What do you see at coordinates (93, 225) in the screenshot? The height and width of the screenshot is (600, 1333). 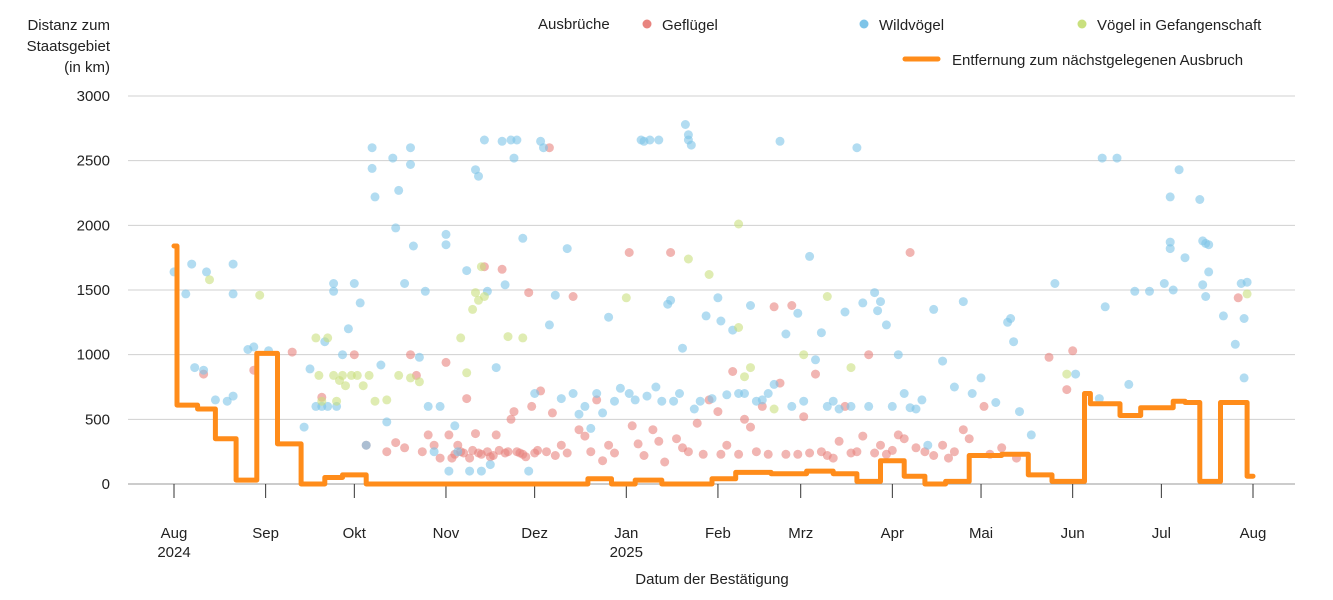 I see `y-tick-label: 2000` at bounding box center [93, 225].